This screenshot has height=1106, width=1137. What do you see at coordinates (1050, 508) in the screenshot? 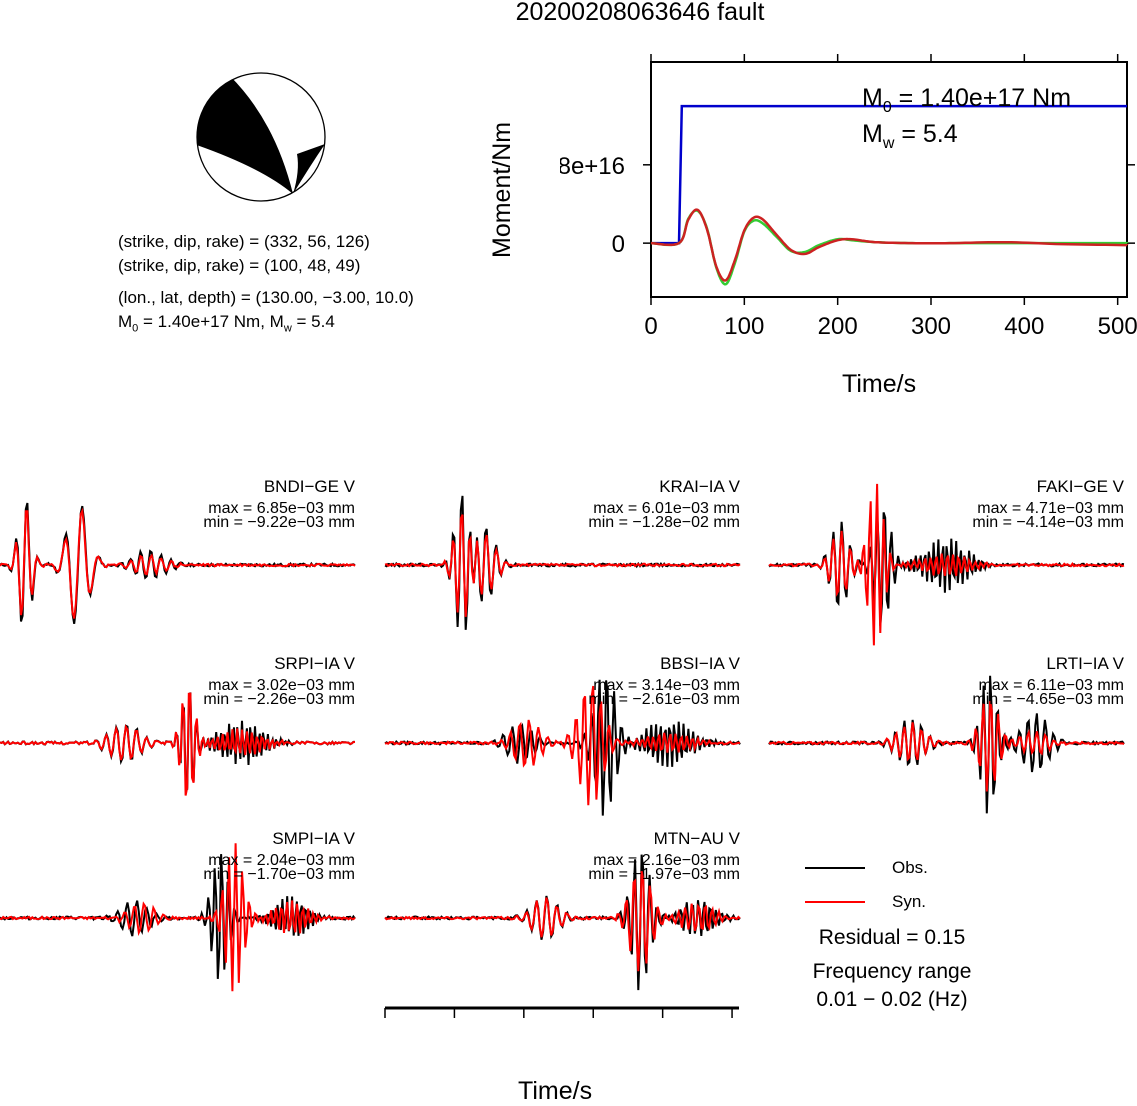
I see `trace-max-label: max = 4.71e−03 mm` at bounding box center [1050, 508].